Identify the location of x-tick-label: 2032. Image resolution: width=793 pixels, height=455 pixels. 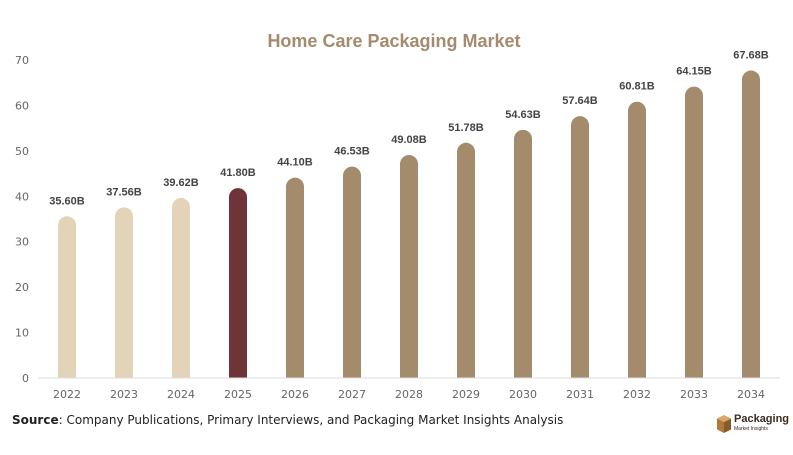
(637, 394).